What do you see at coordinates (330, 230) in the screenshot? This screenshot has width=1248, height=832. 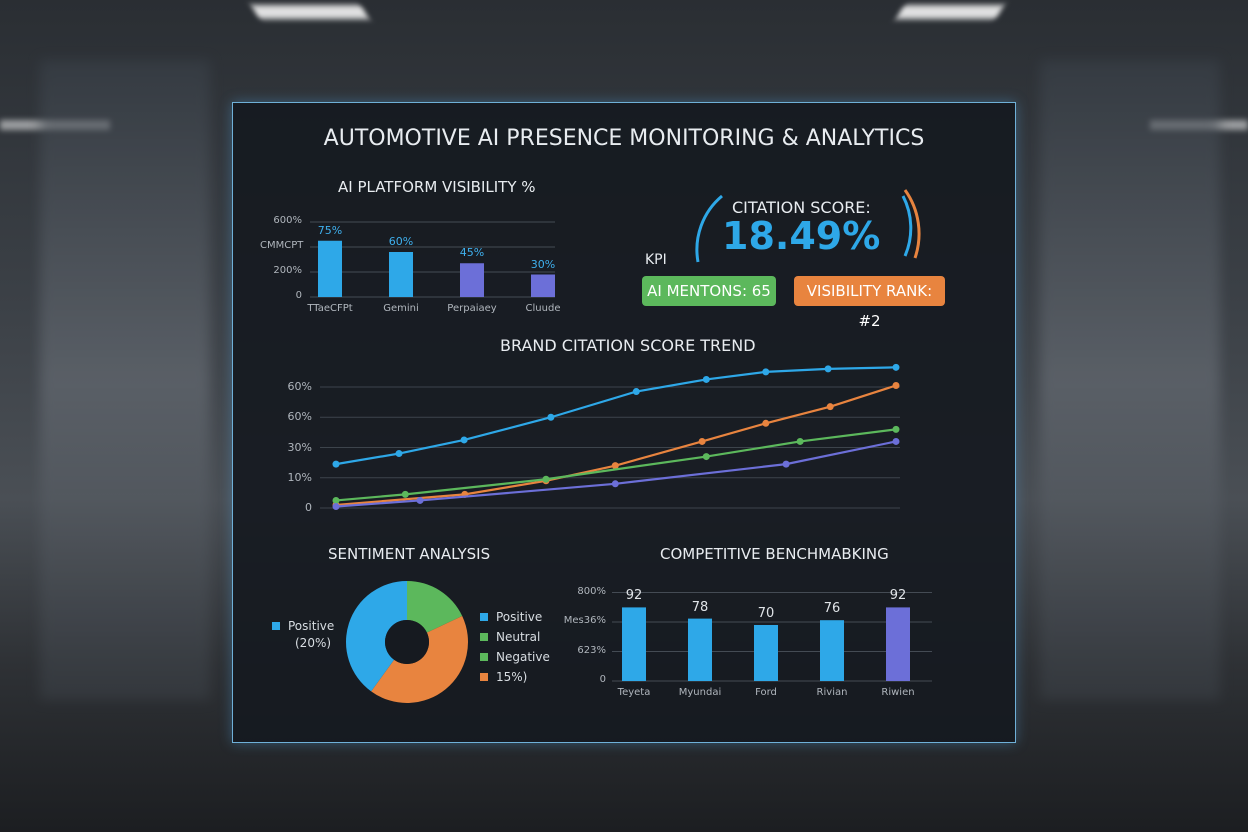 I see `bar-data-label: 75%` at bounding box center [330, 230].